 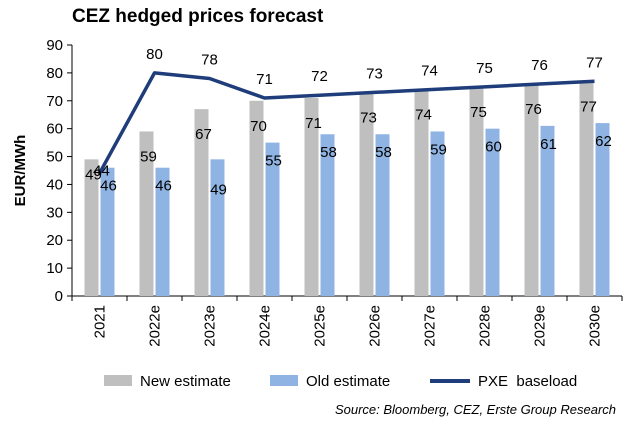 What do you see at coordinates (93, 174) in the screenshot?
I see `data-label-new-estimate: 49` at bounding box center [93, 174].